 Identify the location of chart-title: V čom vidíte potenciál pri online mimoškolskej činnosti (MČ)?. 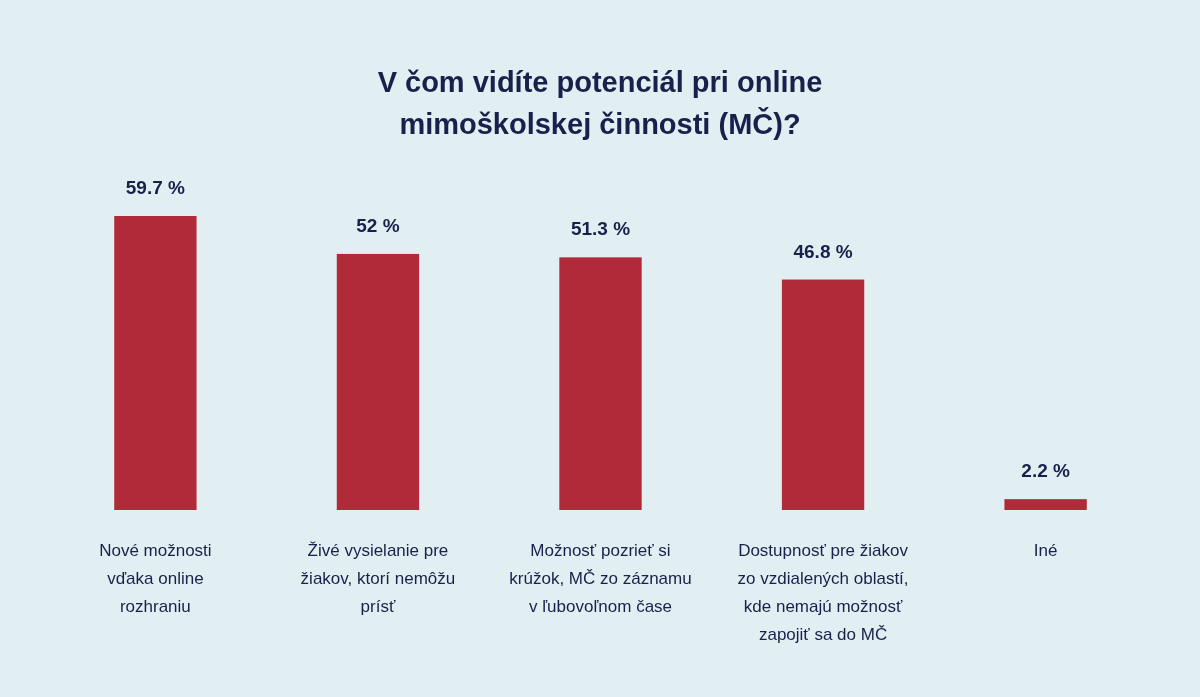
(600, 103).